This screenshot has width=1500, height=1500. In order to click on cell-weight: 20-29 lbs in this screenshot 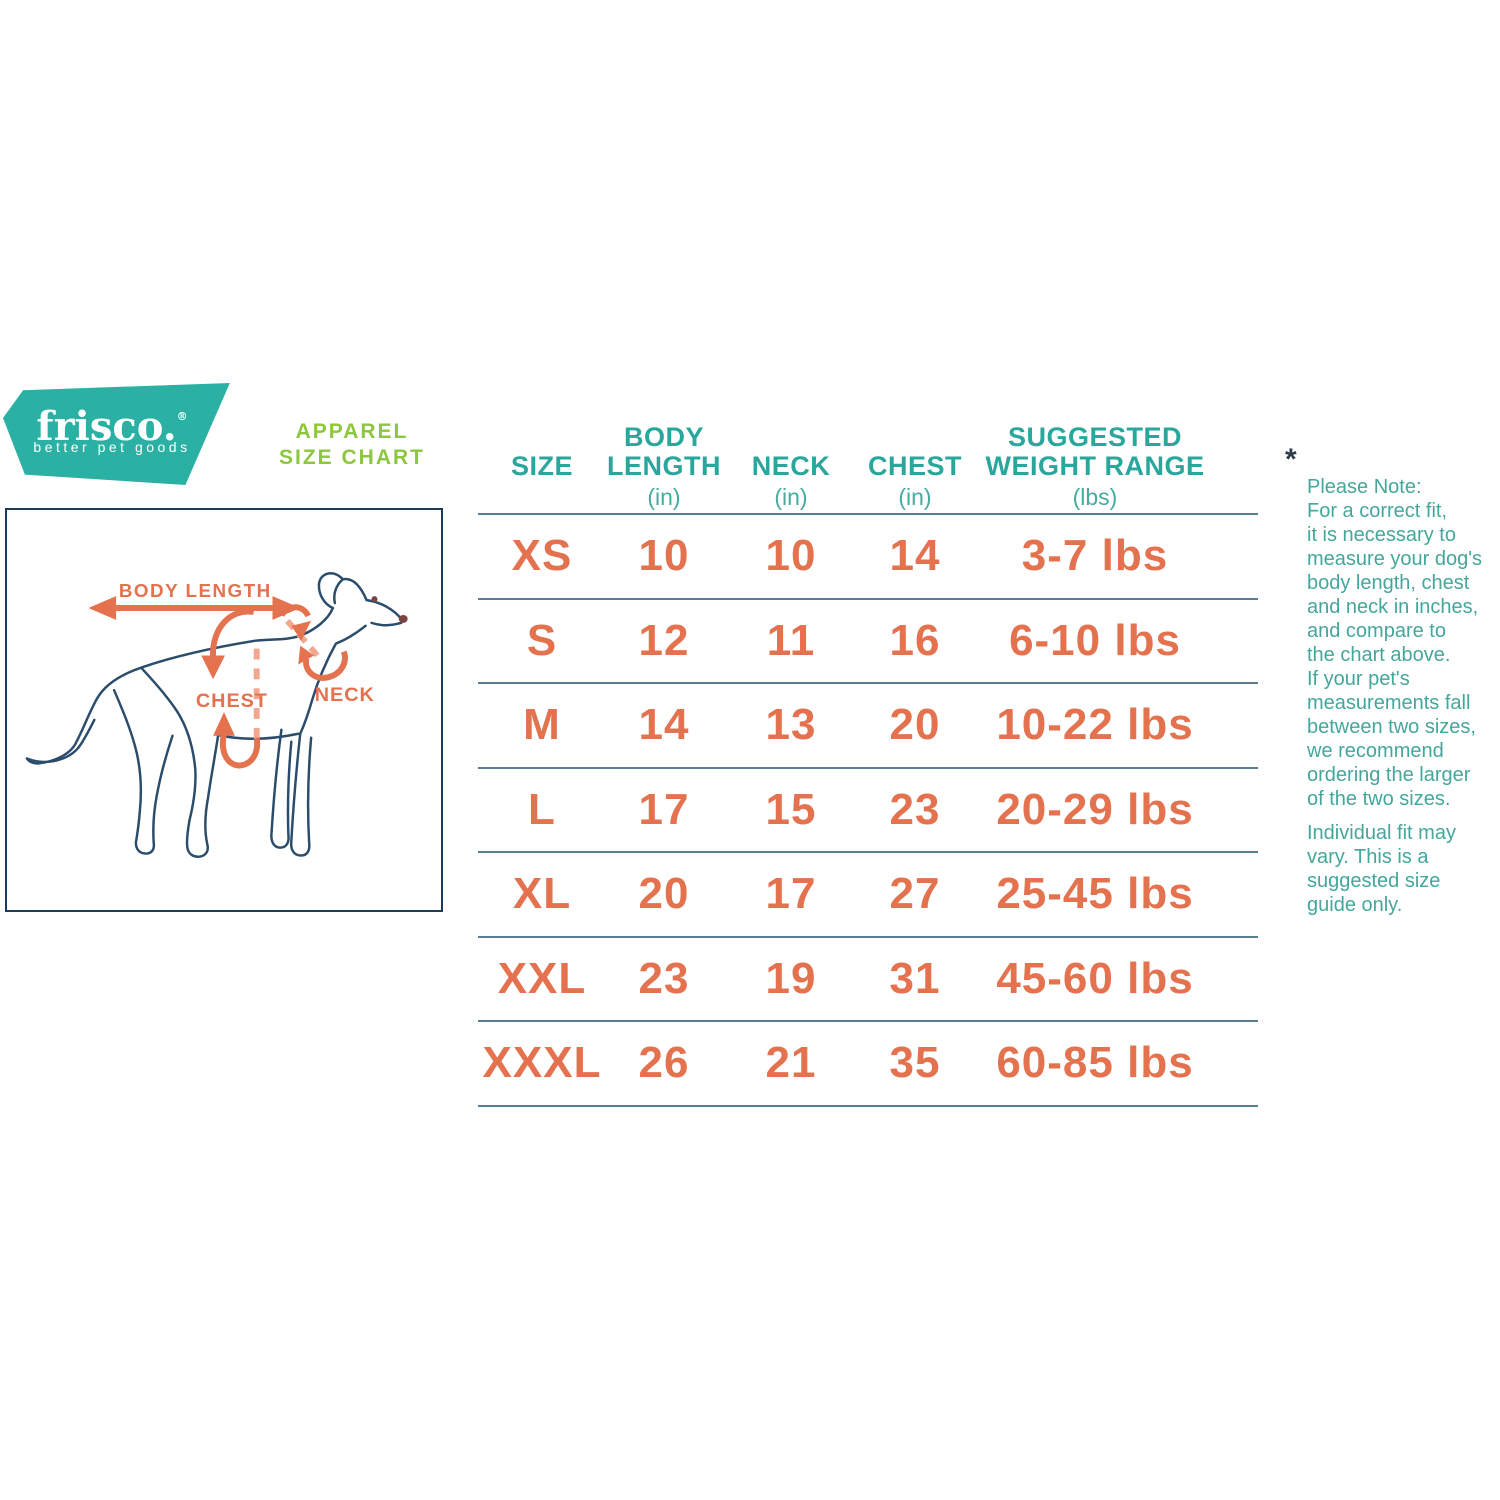, I will do `click(1095, 809)`.